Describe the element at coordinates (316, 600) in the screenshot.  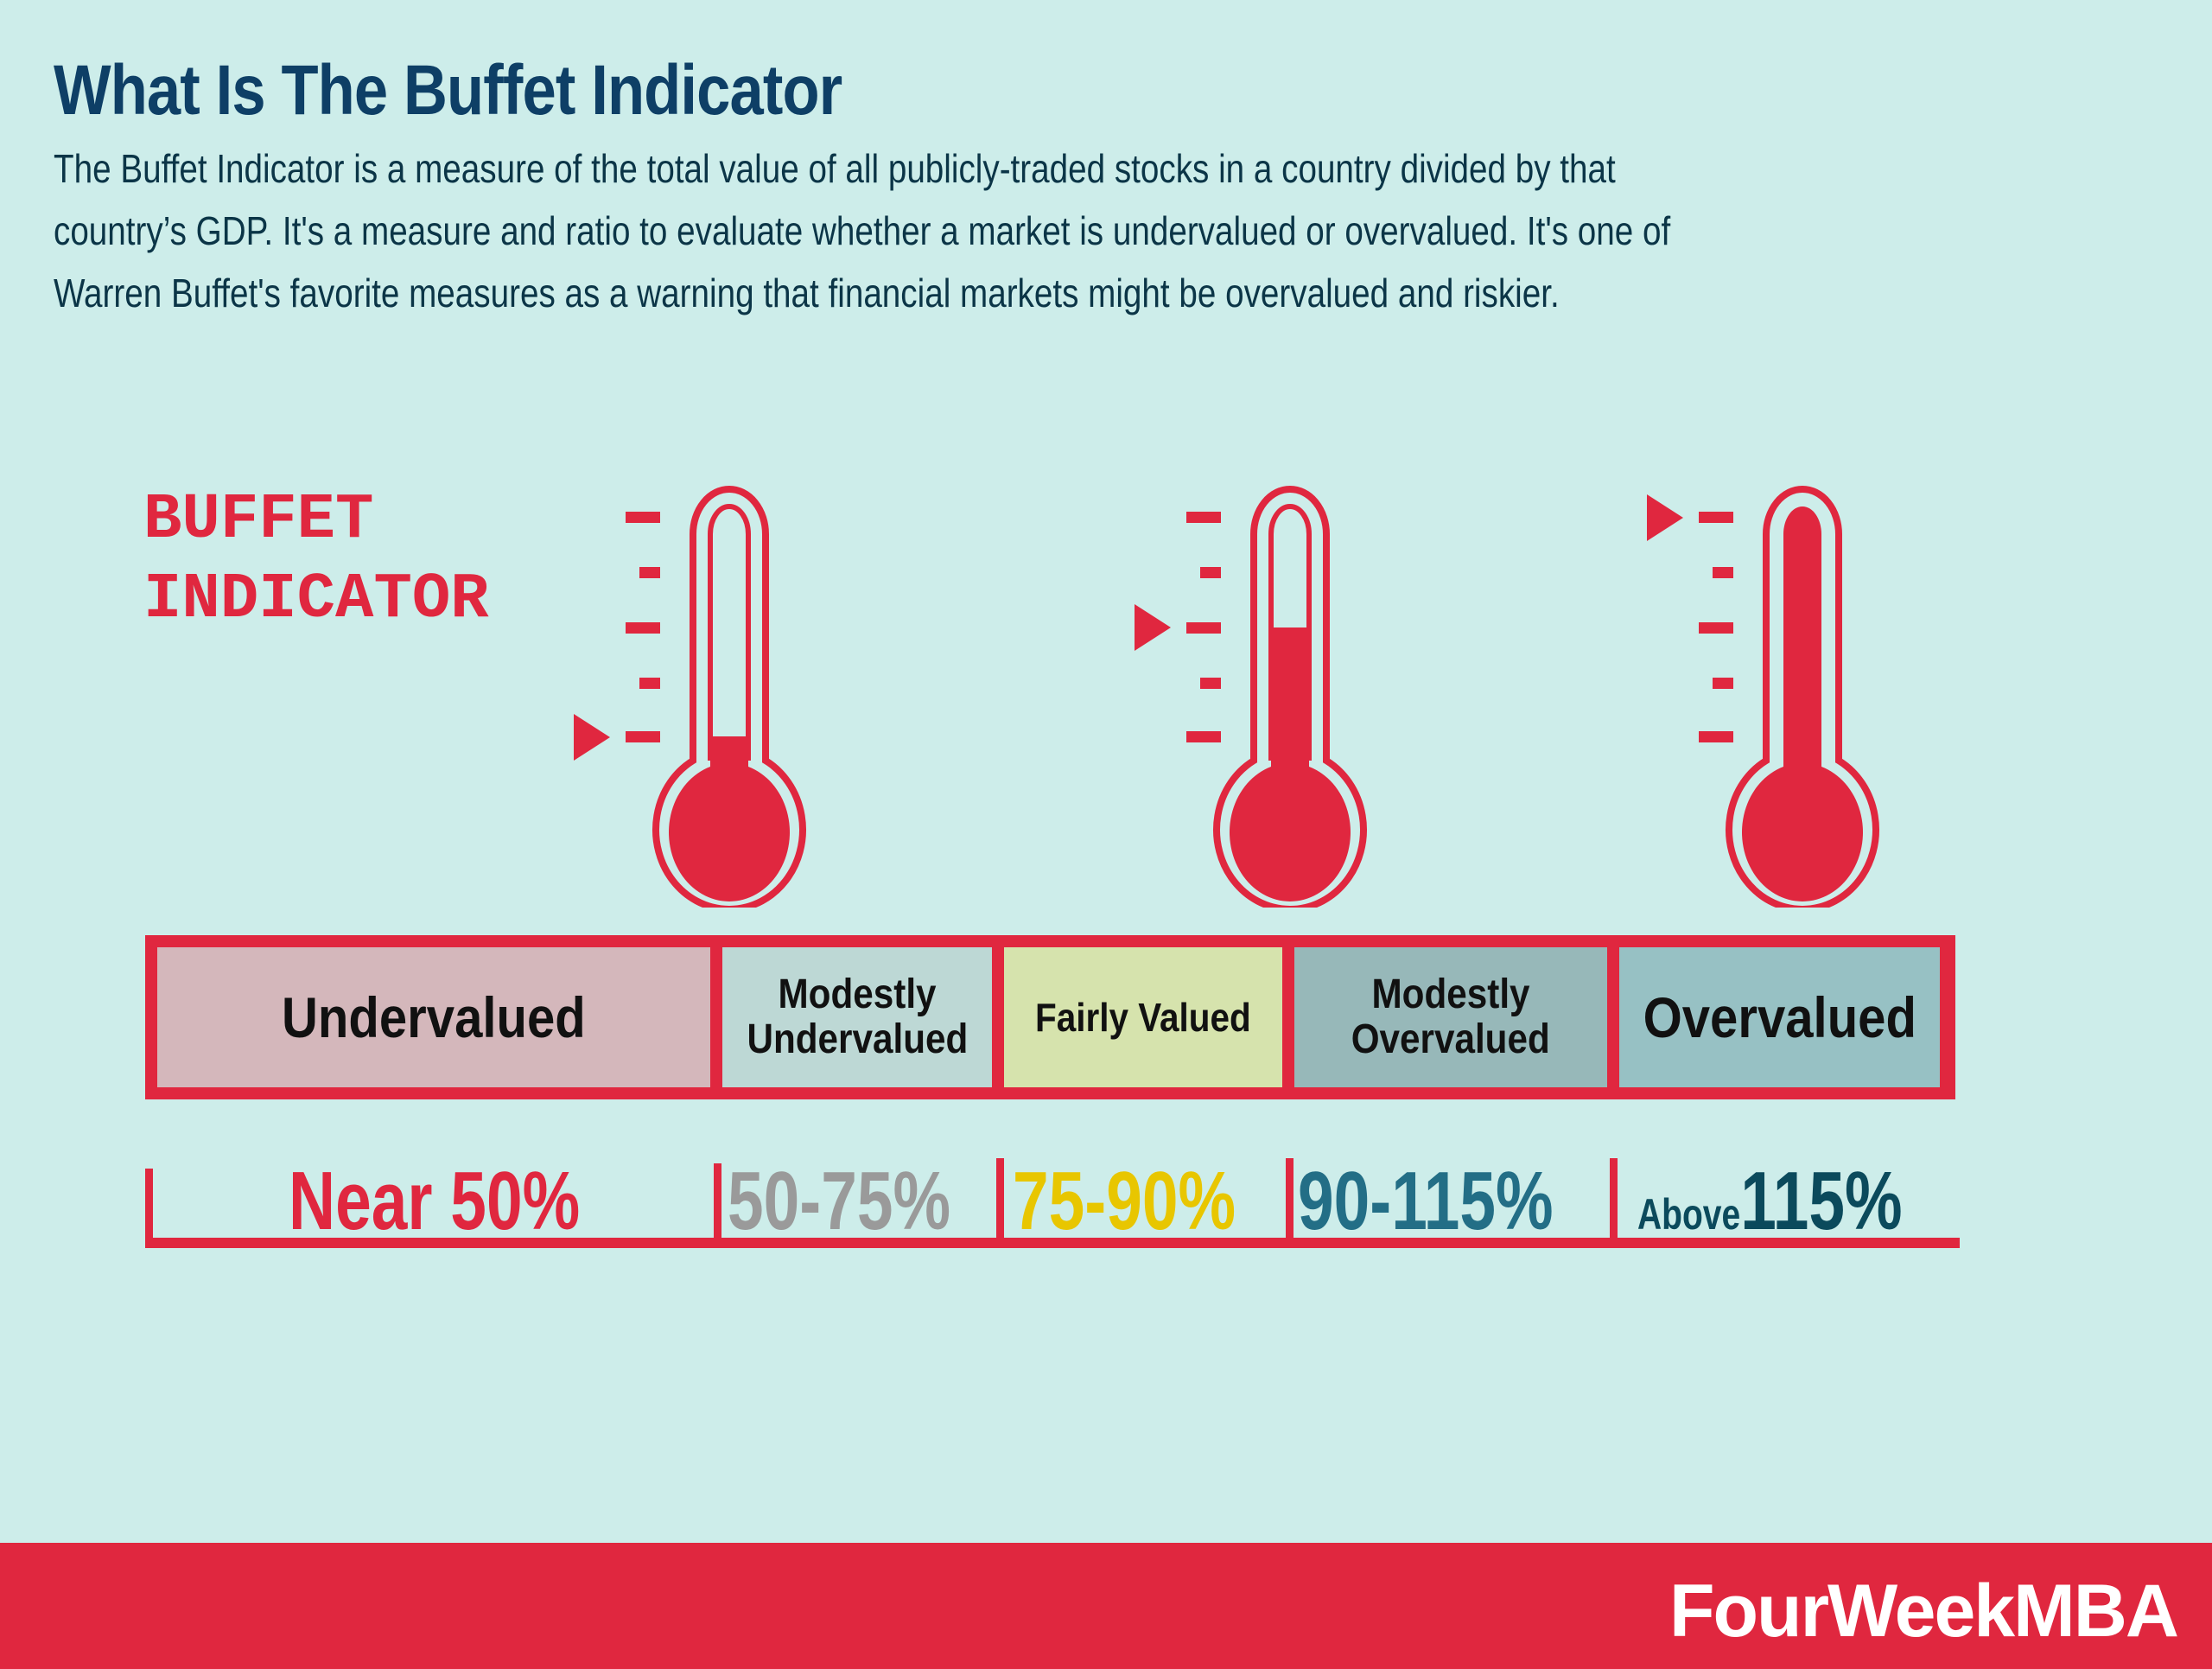
I see `diagram-label-line-2: INDICATOR` at that location.